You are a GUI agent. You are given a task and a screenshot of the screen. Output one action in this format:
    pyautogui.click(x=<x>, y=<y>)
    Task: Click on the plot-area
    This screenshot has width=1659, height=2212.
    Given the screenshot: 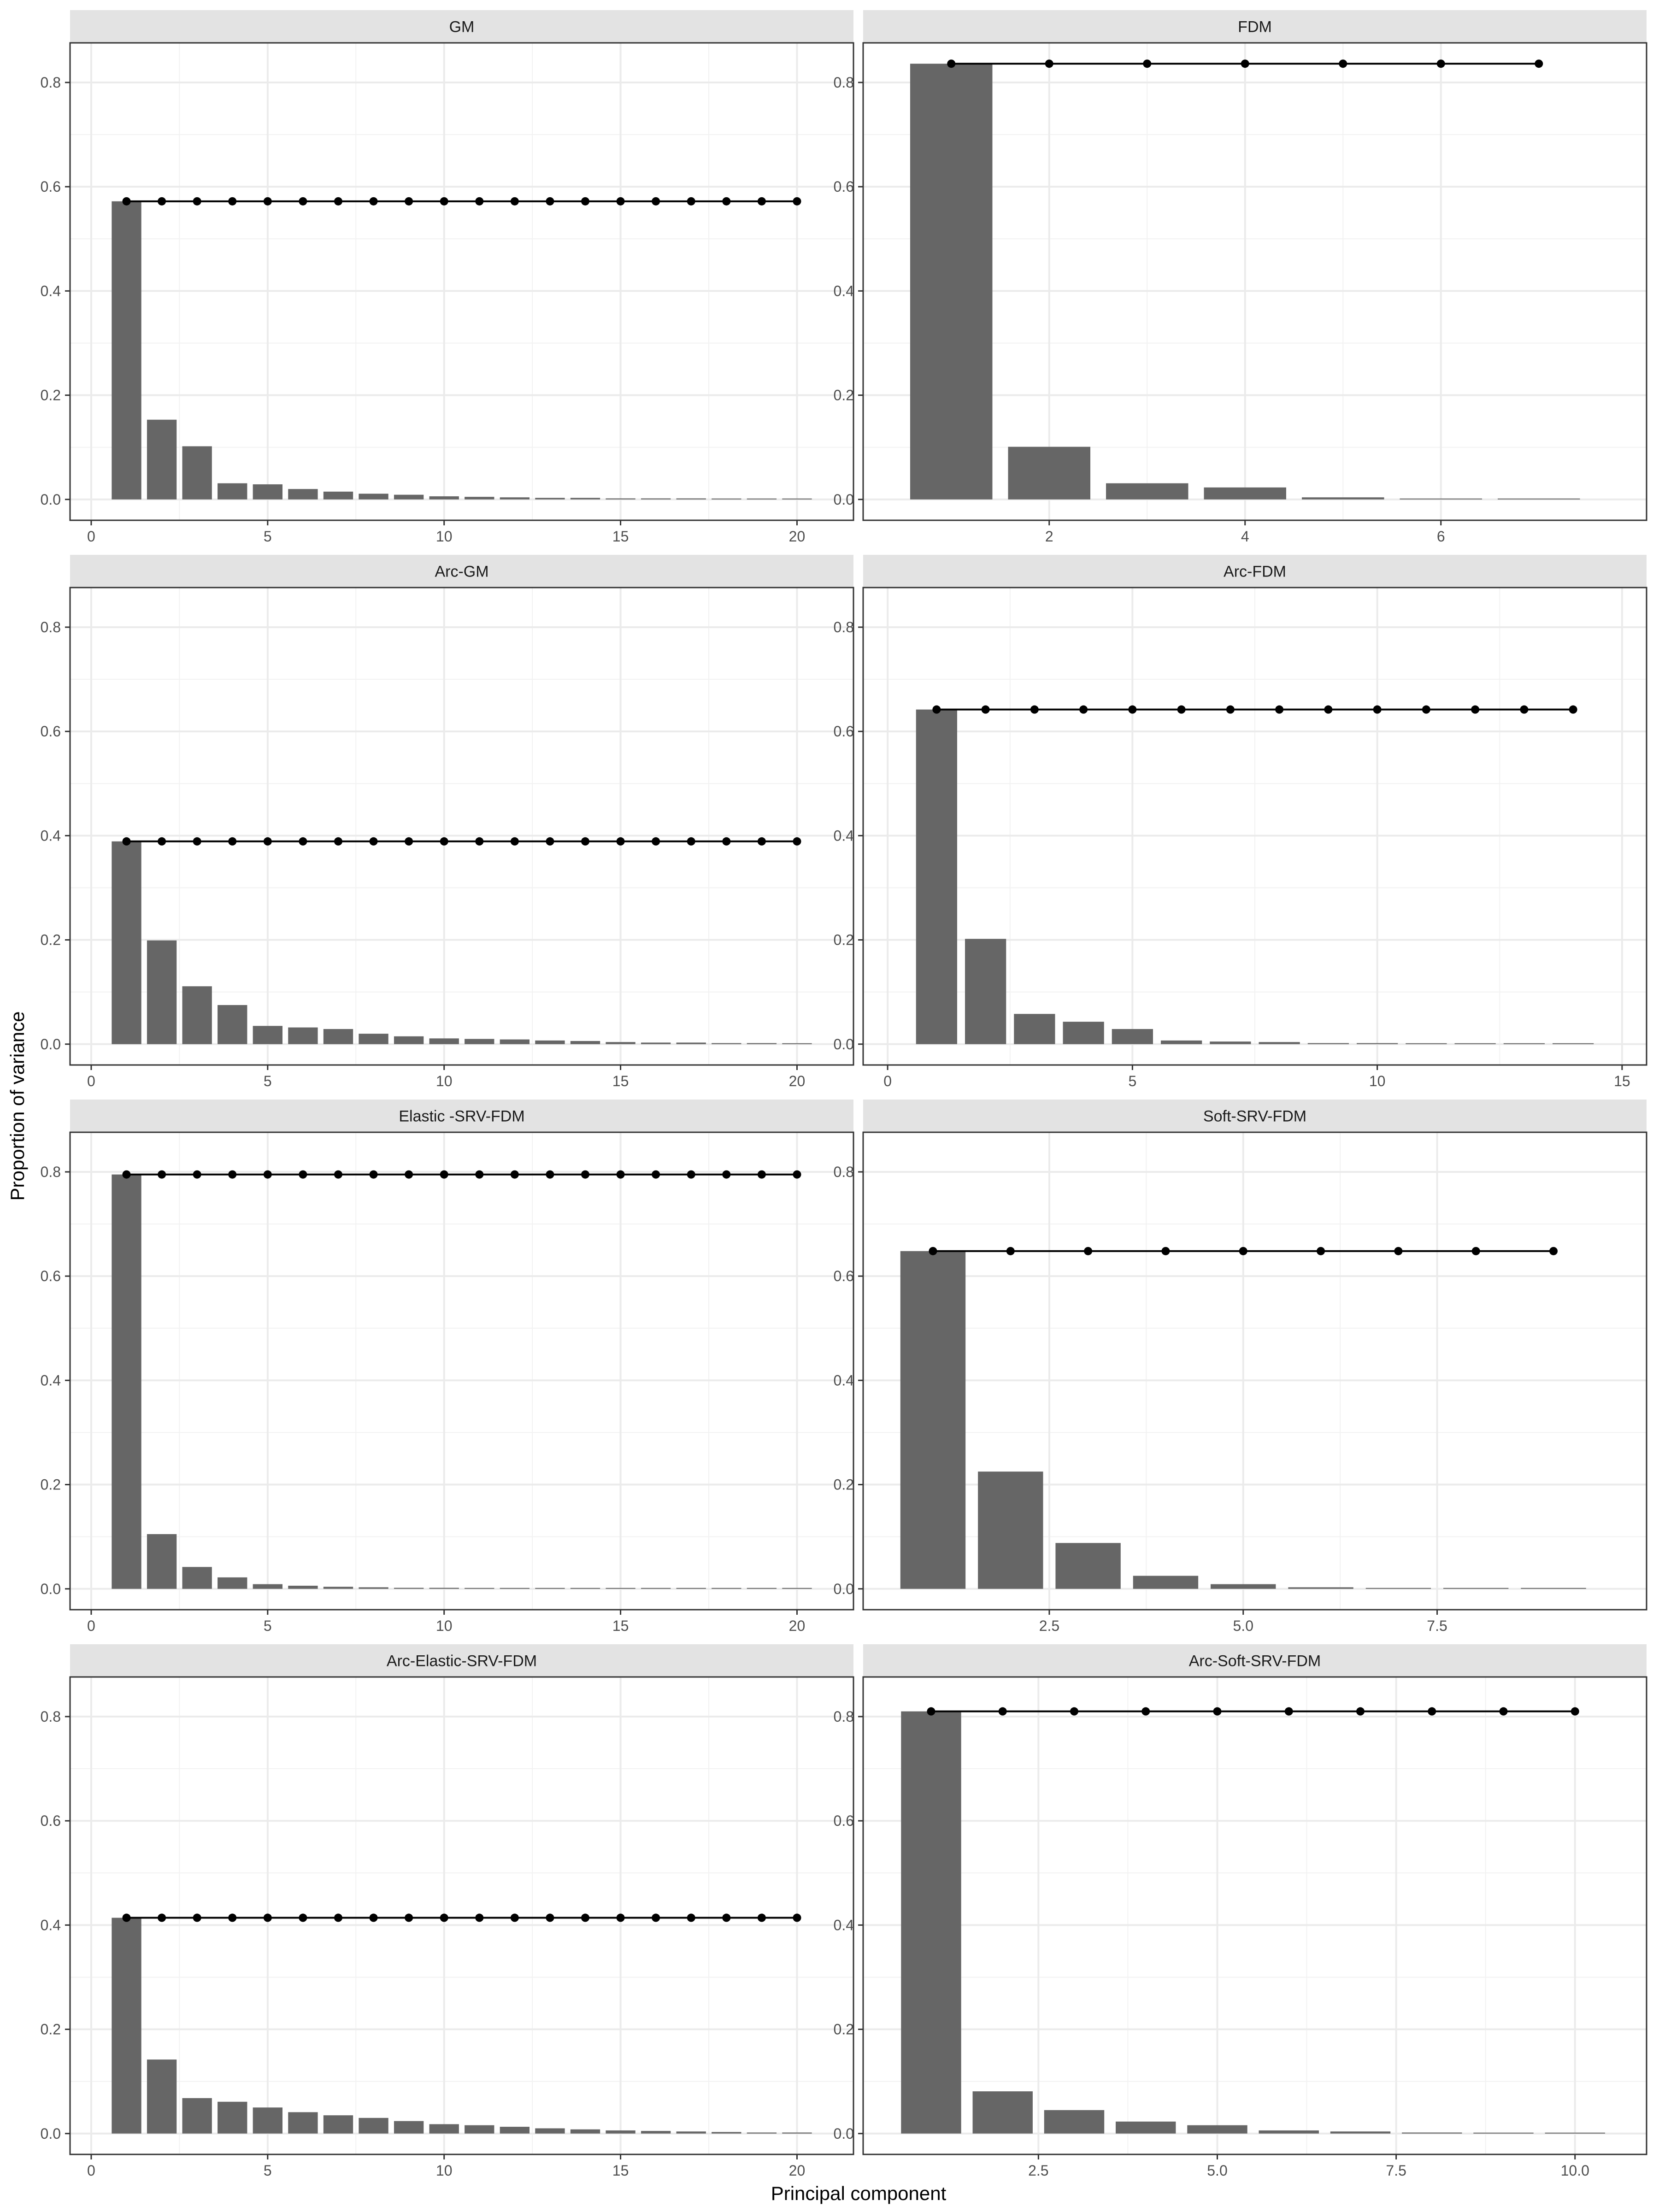 What is the action you would take?
    pyautogui.click(x=1255, y=1915)
    